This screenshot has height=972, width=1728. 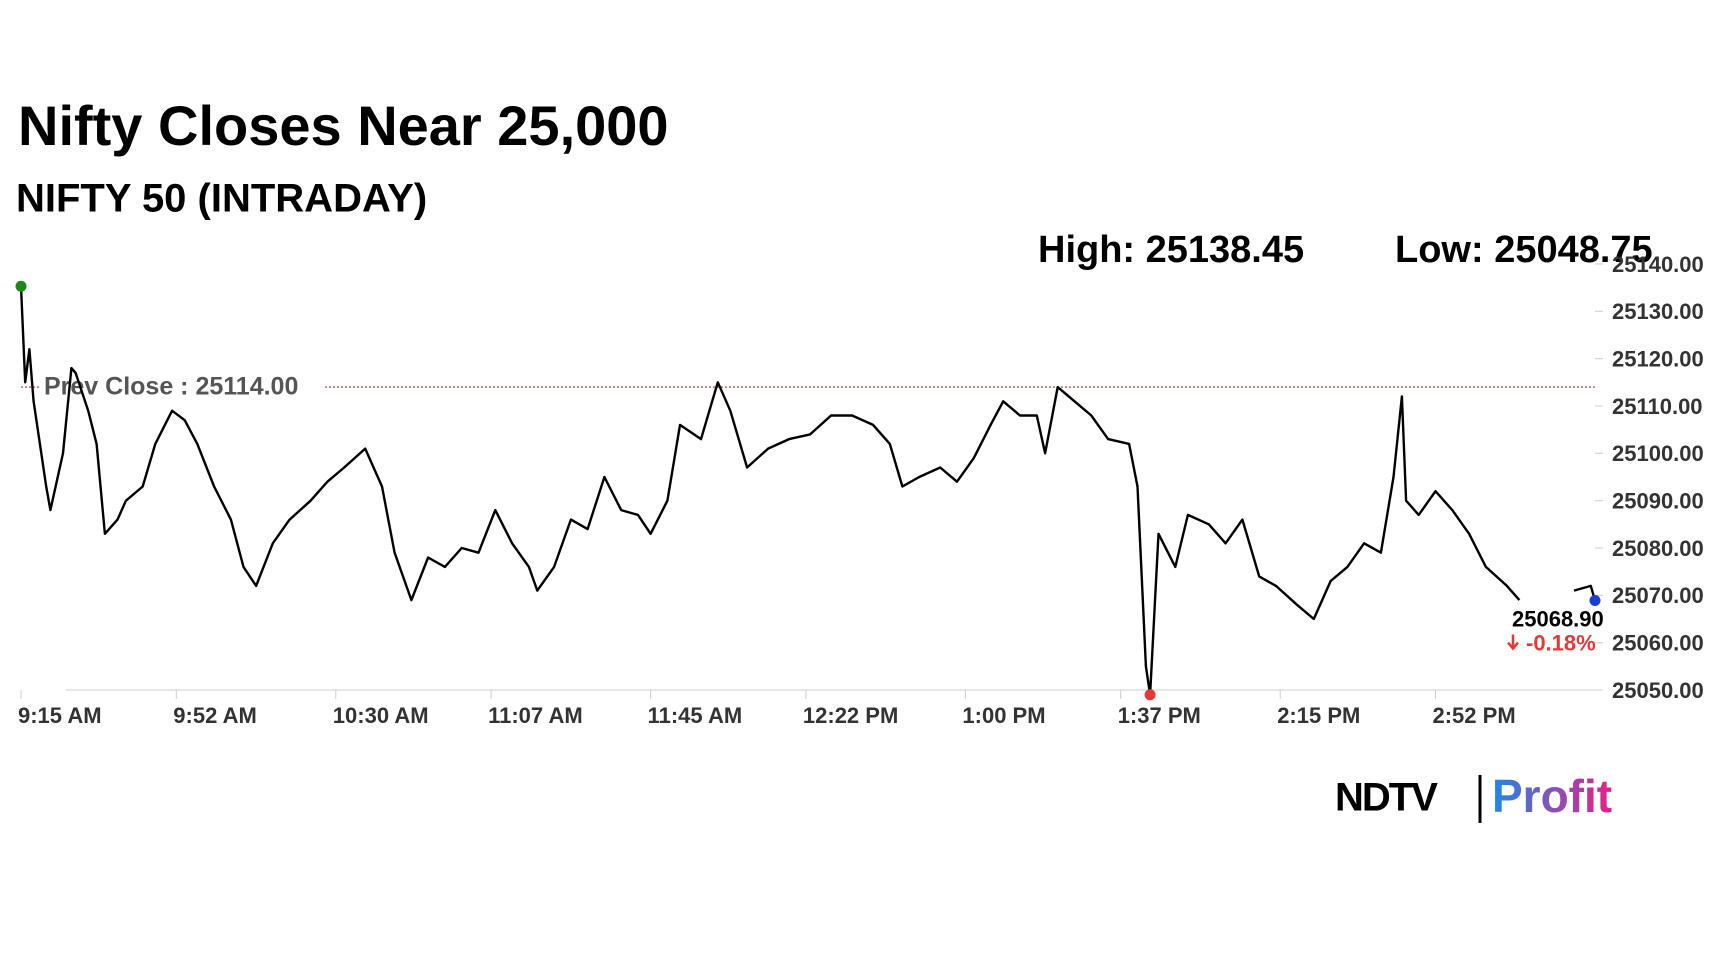 What do you see at coordinates (1171, 250) in the screenshot?
I see `high-label: High: 25138.45` at bounding box center [1171, 250].